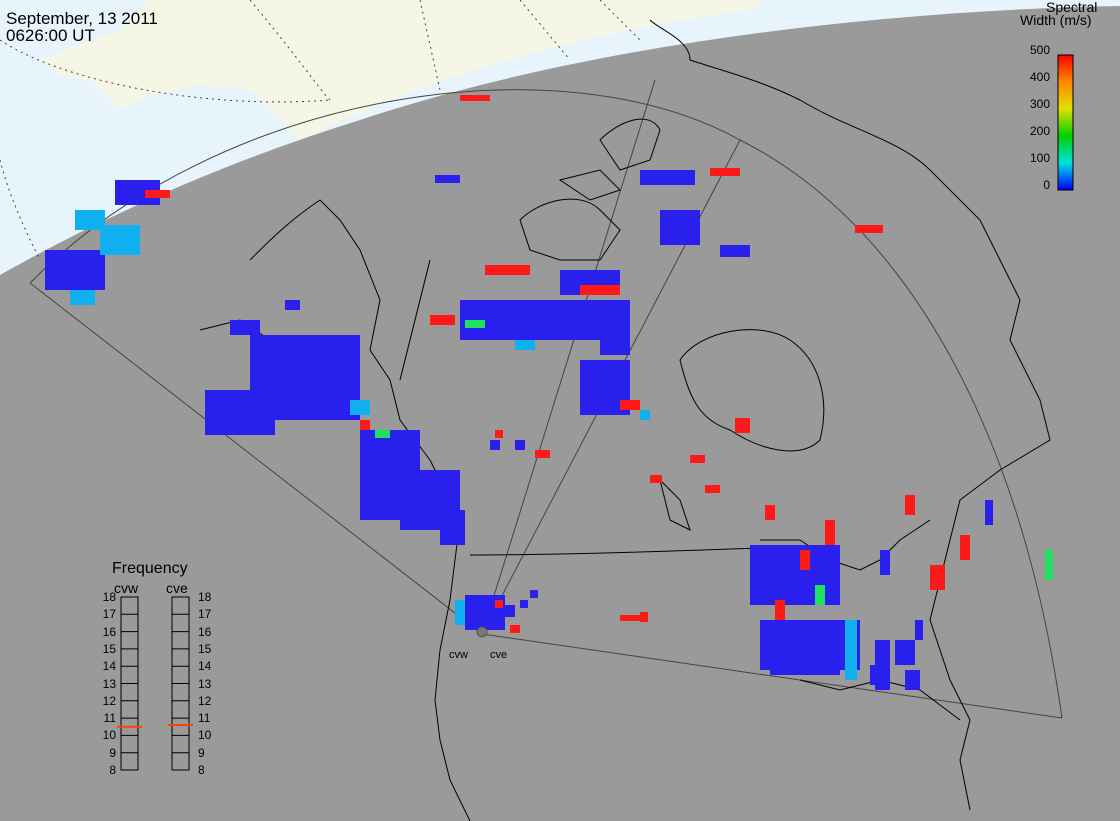 The height and width of the screenshot is (821, 1120). Describe the element at coordinates (1039, 158) in the screenshot. I see `colorbar-tick-100: 100` at that location.